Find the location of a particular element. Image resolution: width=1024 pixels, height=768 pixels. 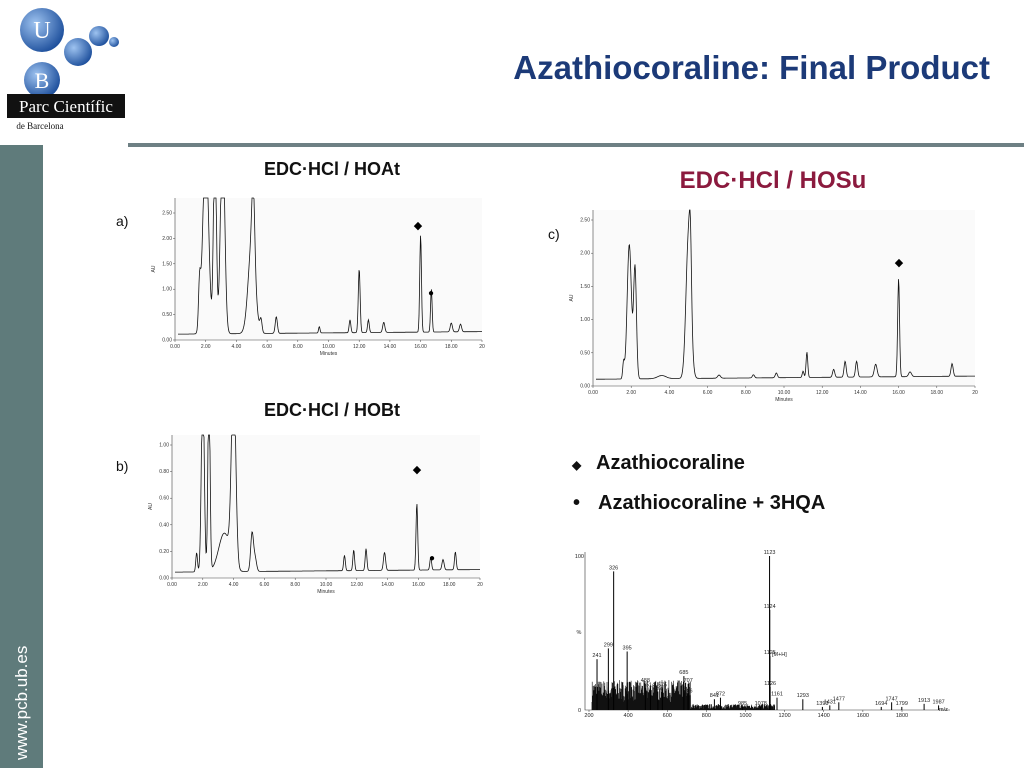

peak-label: 1123 is located at coordinates (770, 553).